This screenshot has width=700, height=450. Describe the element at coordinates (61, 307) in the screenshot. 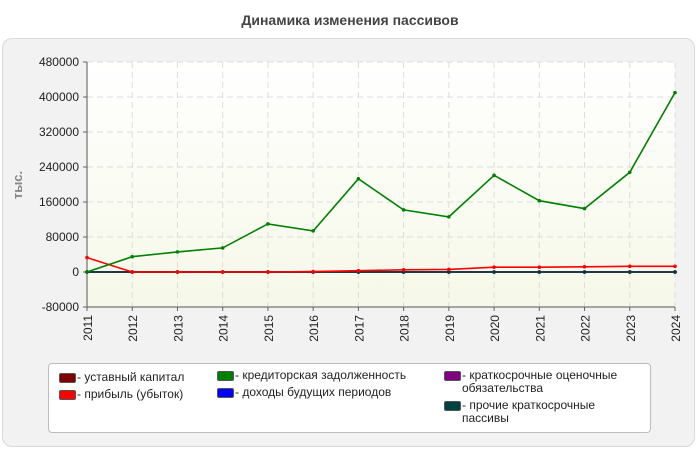

I see `y-tick-label: -80000` at that location.